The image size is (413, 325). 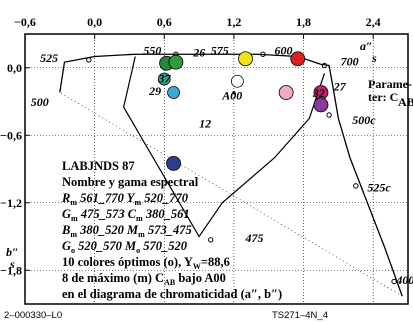 I want to click on y-tick-label: −1,8, so click(x=11, y=270).